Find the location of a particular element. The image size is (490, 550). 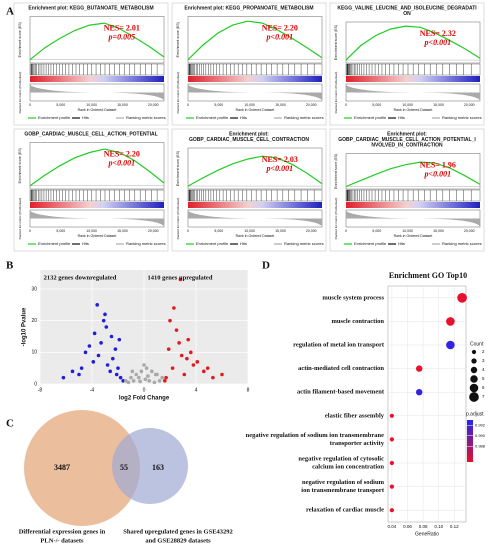

p-value: p<0.001 is located at coordinates (438, 42).